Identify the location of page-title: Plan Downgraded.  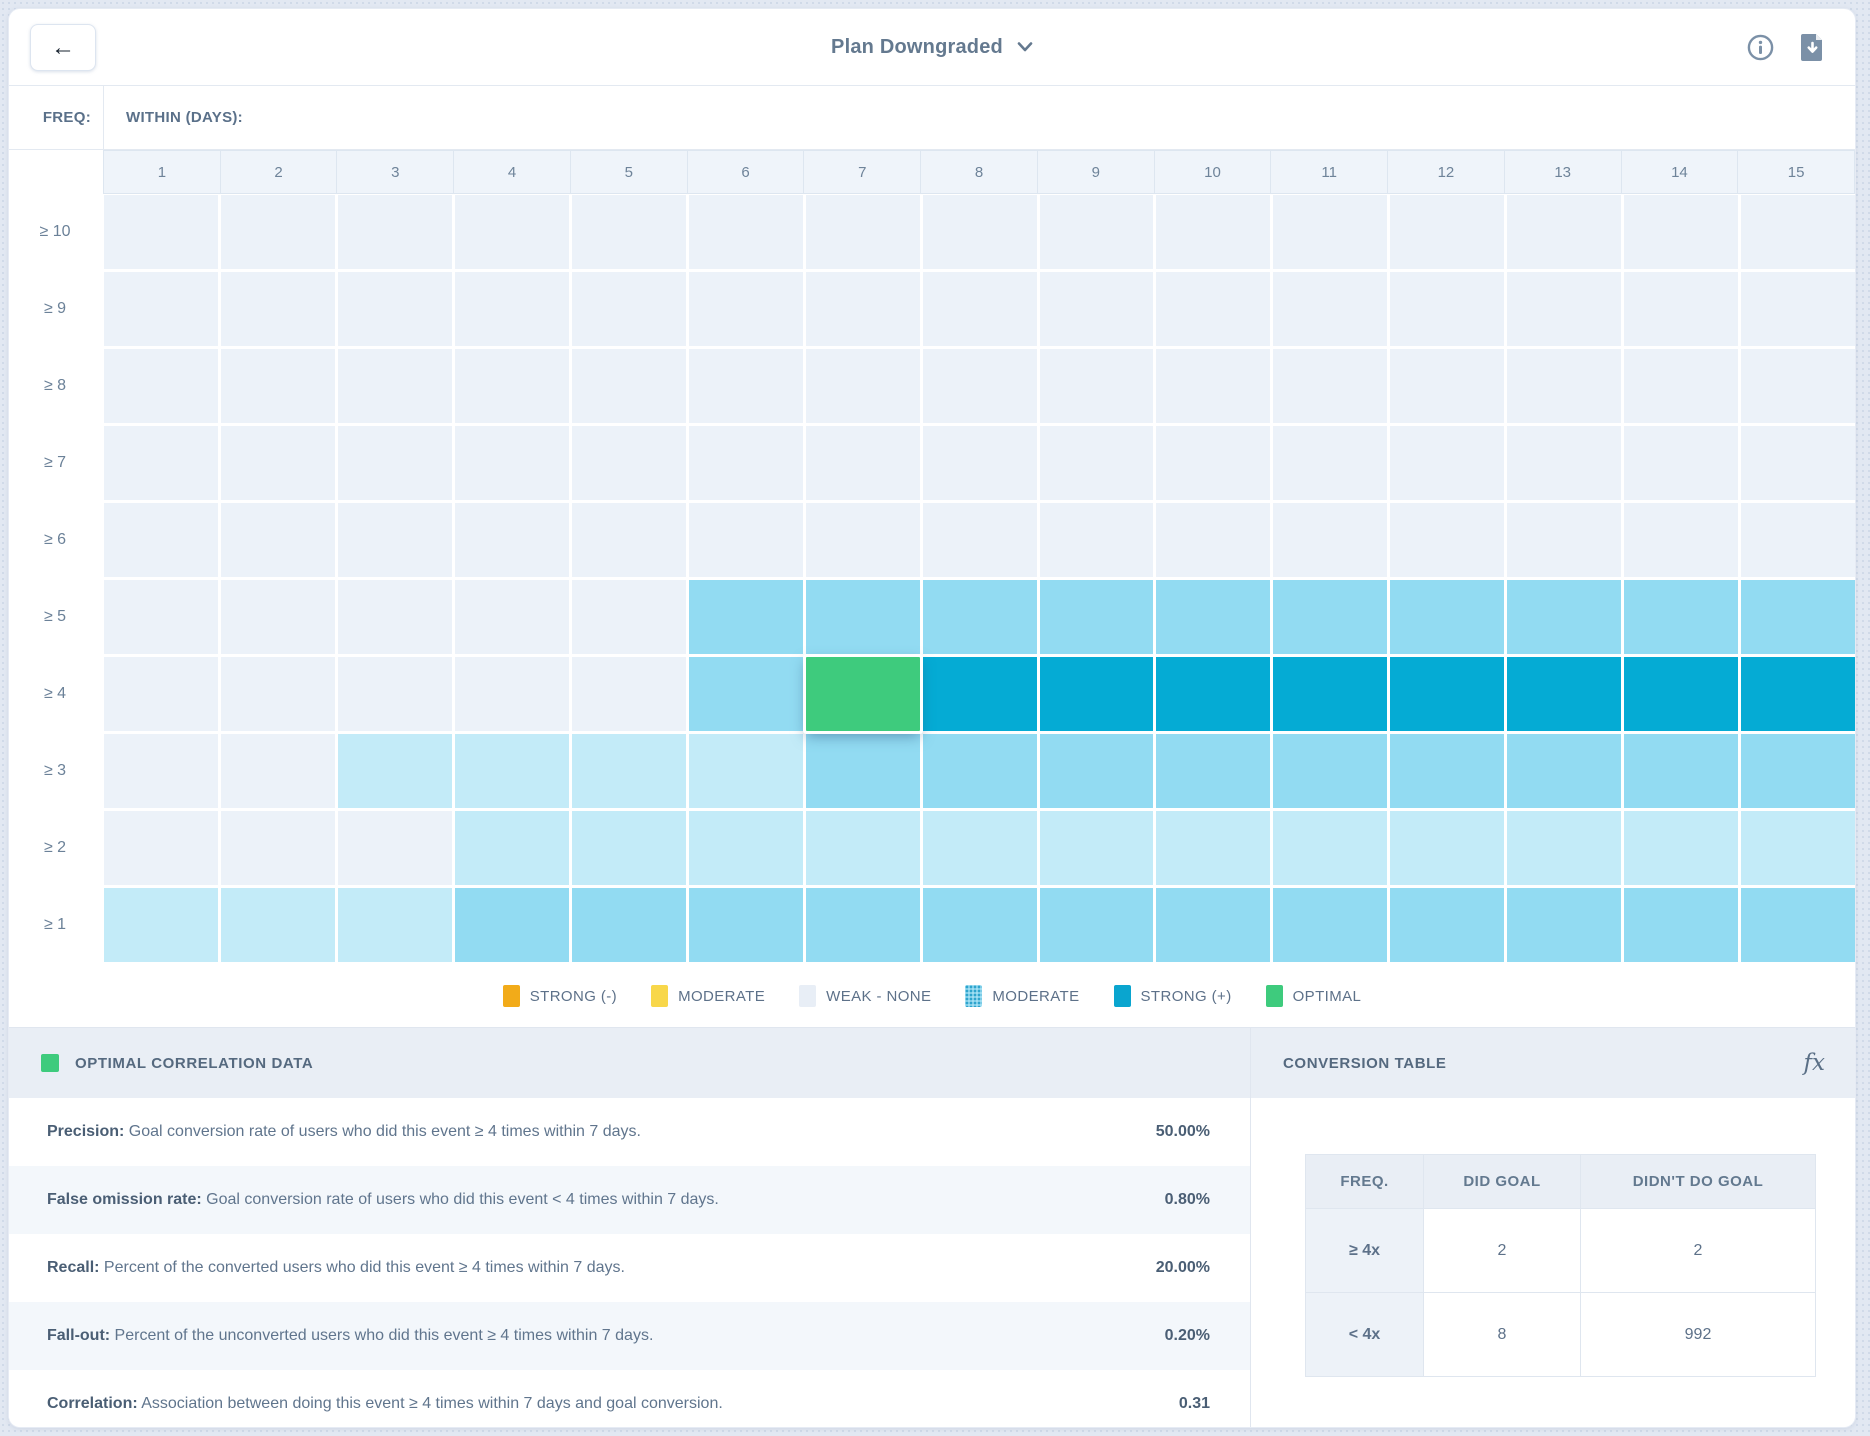
(917, 46).